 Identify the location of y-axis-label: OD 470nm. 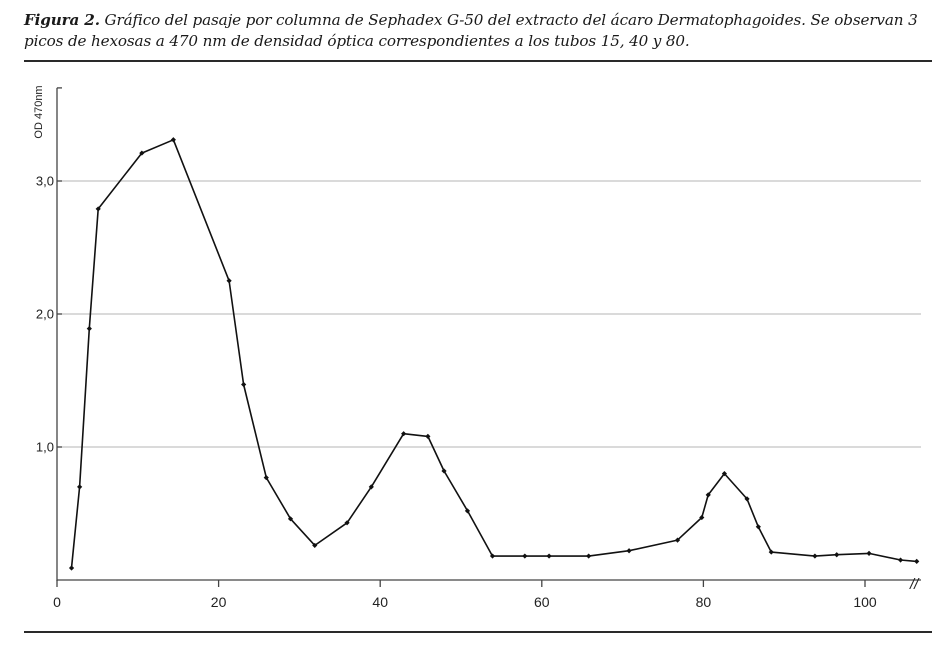
(39, 111).